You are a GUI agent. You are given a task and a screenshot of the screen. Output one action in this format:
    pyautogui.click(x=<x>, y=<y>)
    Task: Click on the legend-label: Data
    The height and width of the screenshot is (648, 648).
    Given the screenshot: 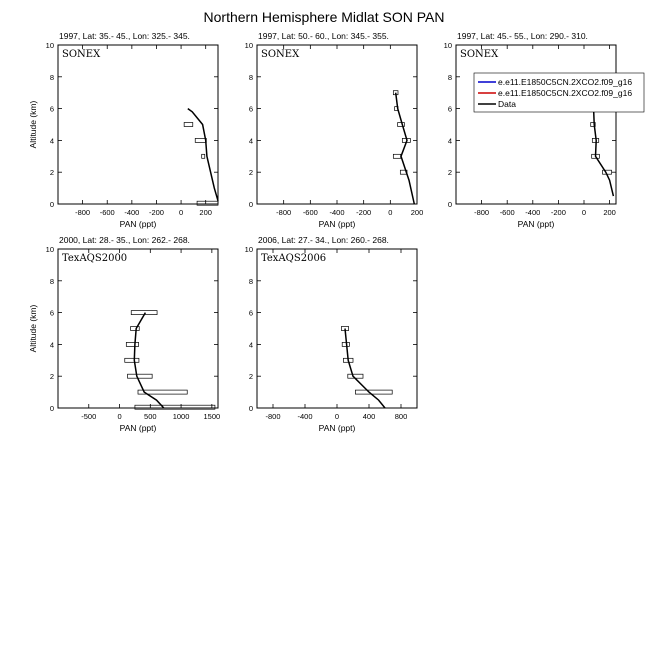 What is the action you would take?
    pyautogui.click(x=507, y=104)
    